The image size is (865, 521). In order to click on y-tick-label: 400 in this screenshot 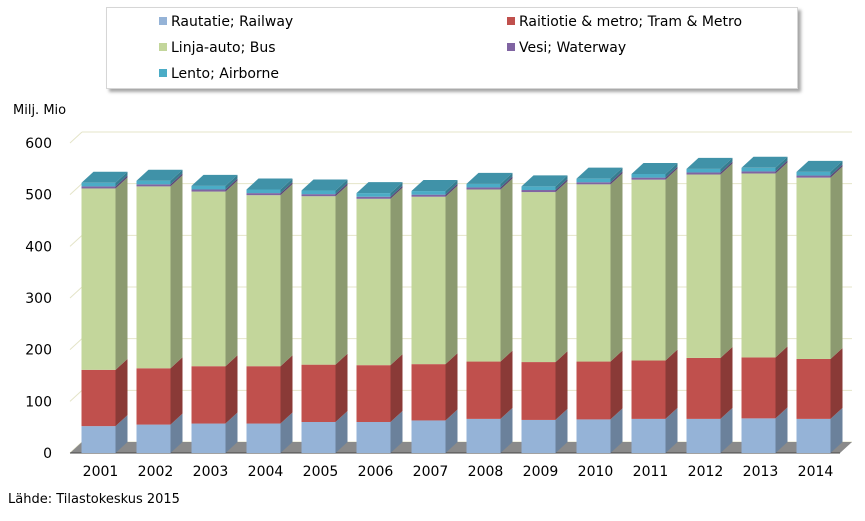, I will do `click(38, 247)`.